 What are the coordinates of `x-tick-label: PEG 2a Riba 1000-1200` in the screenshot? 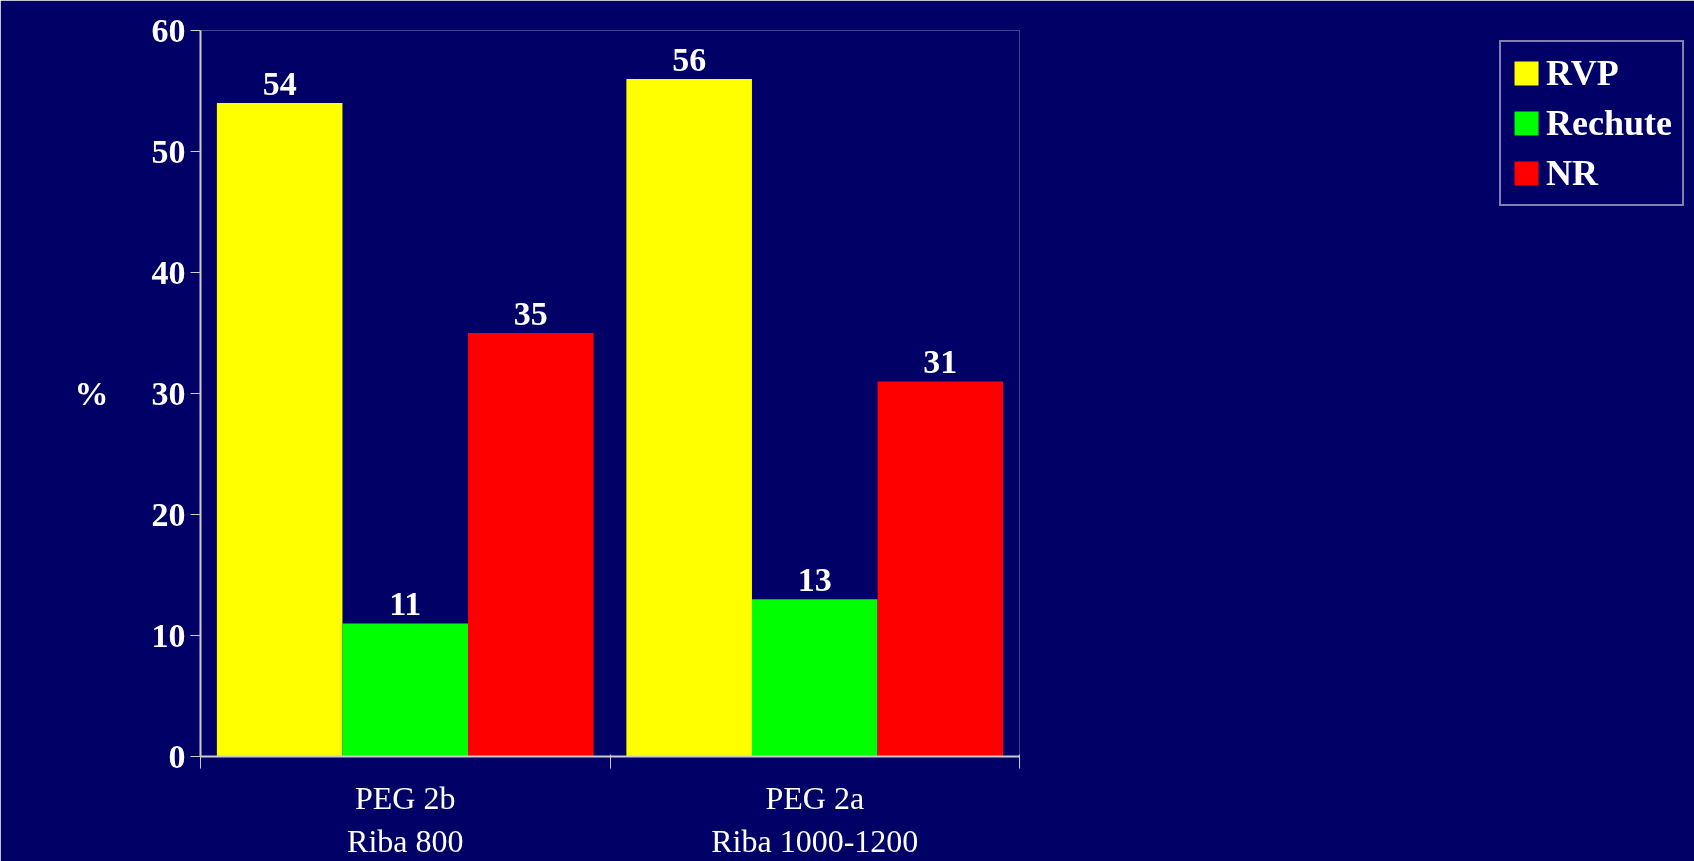 It's located at (815, 819).